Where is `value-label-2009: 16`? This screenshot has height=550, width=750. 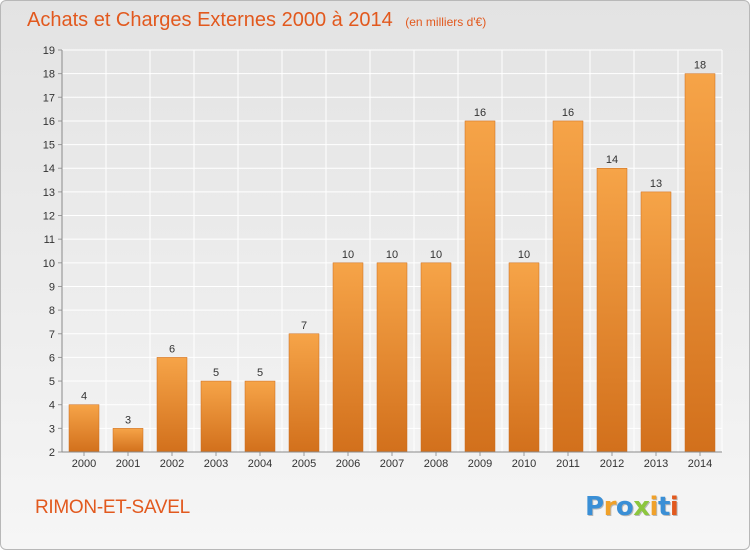 value-label-2009: 16 is located at coordinates (480, 113).